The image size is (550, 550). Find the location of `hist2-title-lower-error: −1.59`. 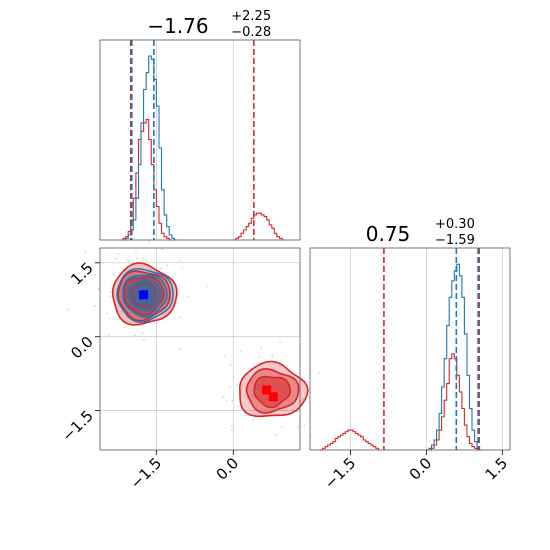

hist2-title-lower-error: −1.59 is located at coordinates (455, 240).